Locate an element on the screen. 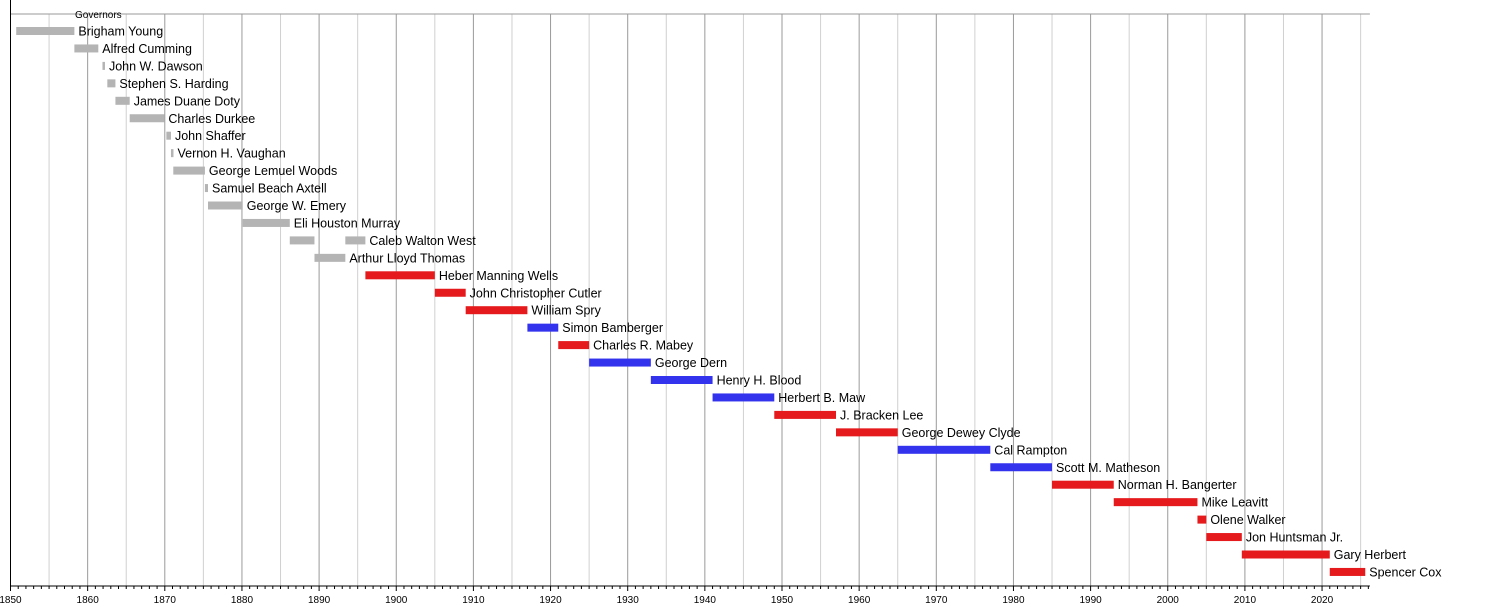  x-tick-label: 1970 is located at coordinates (936, 600).